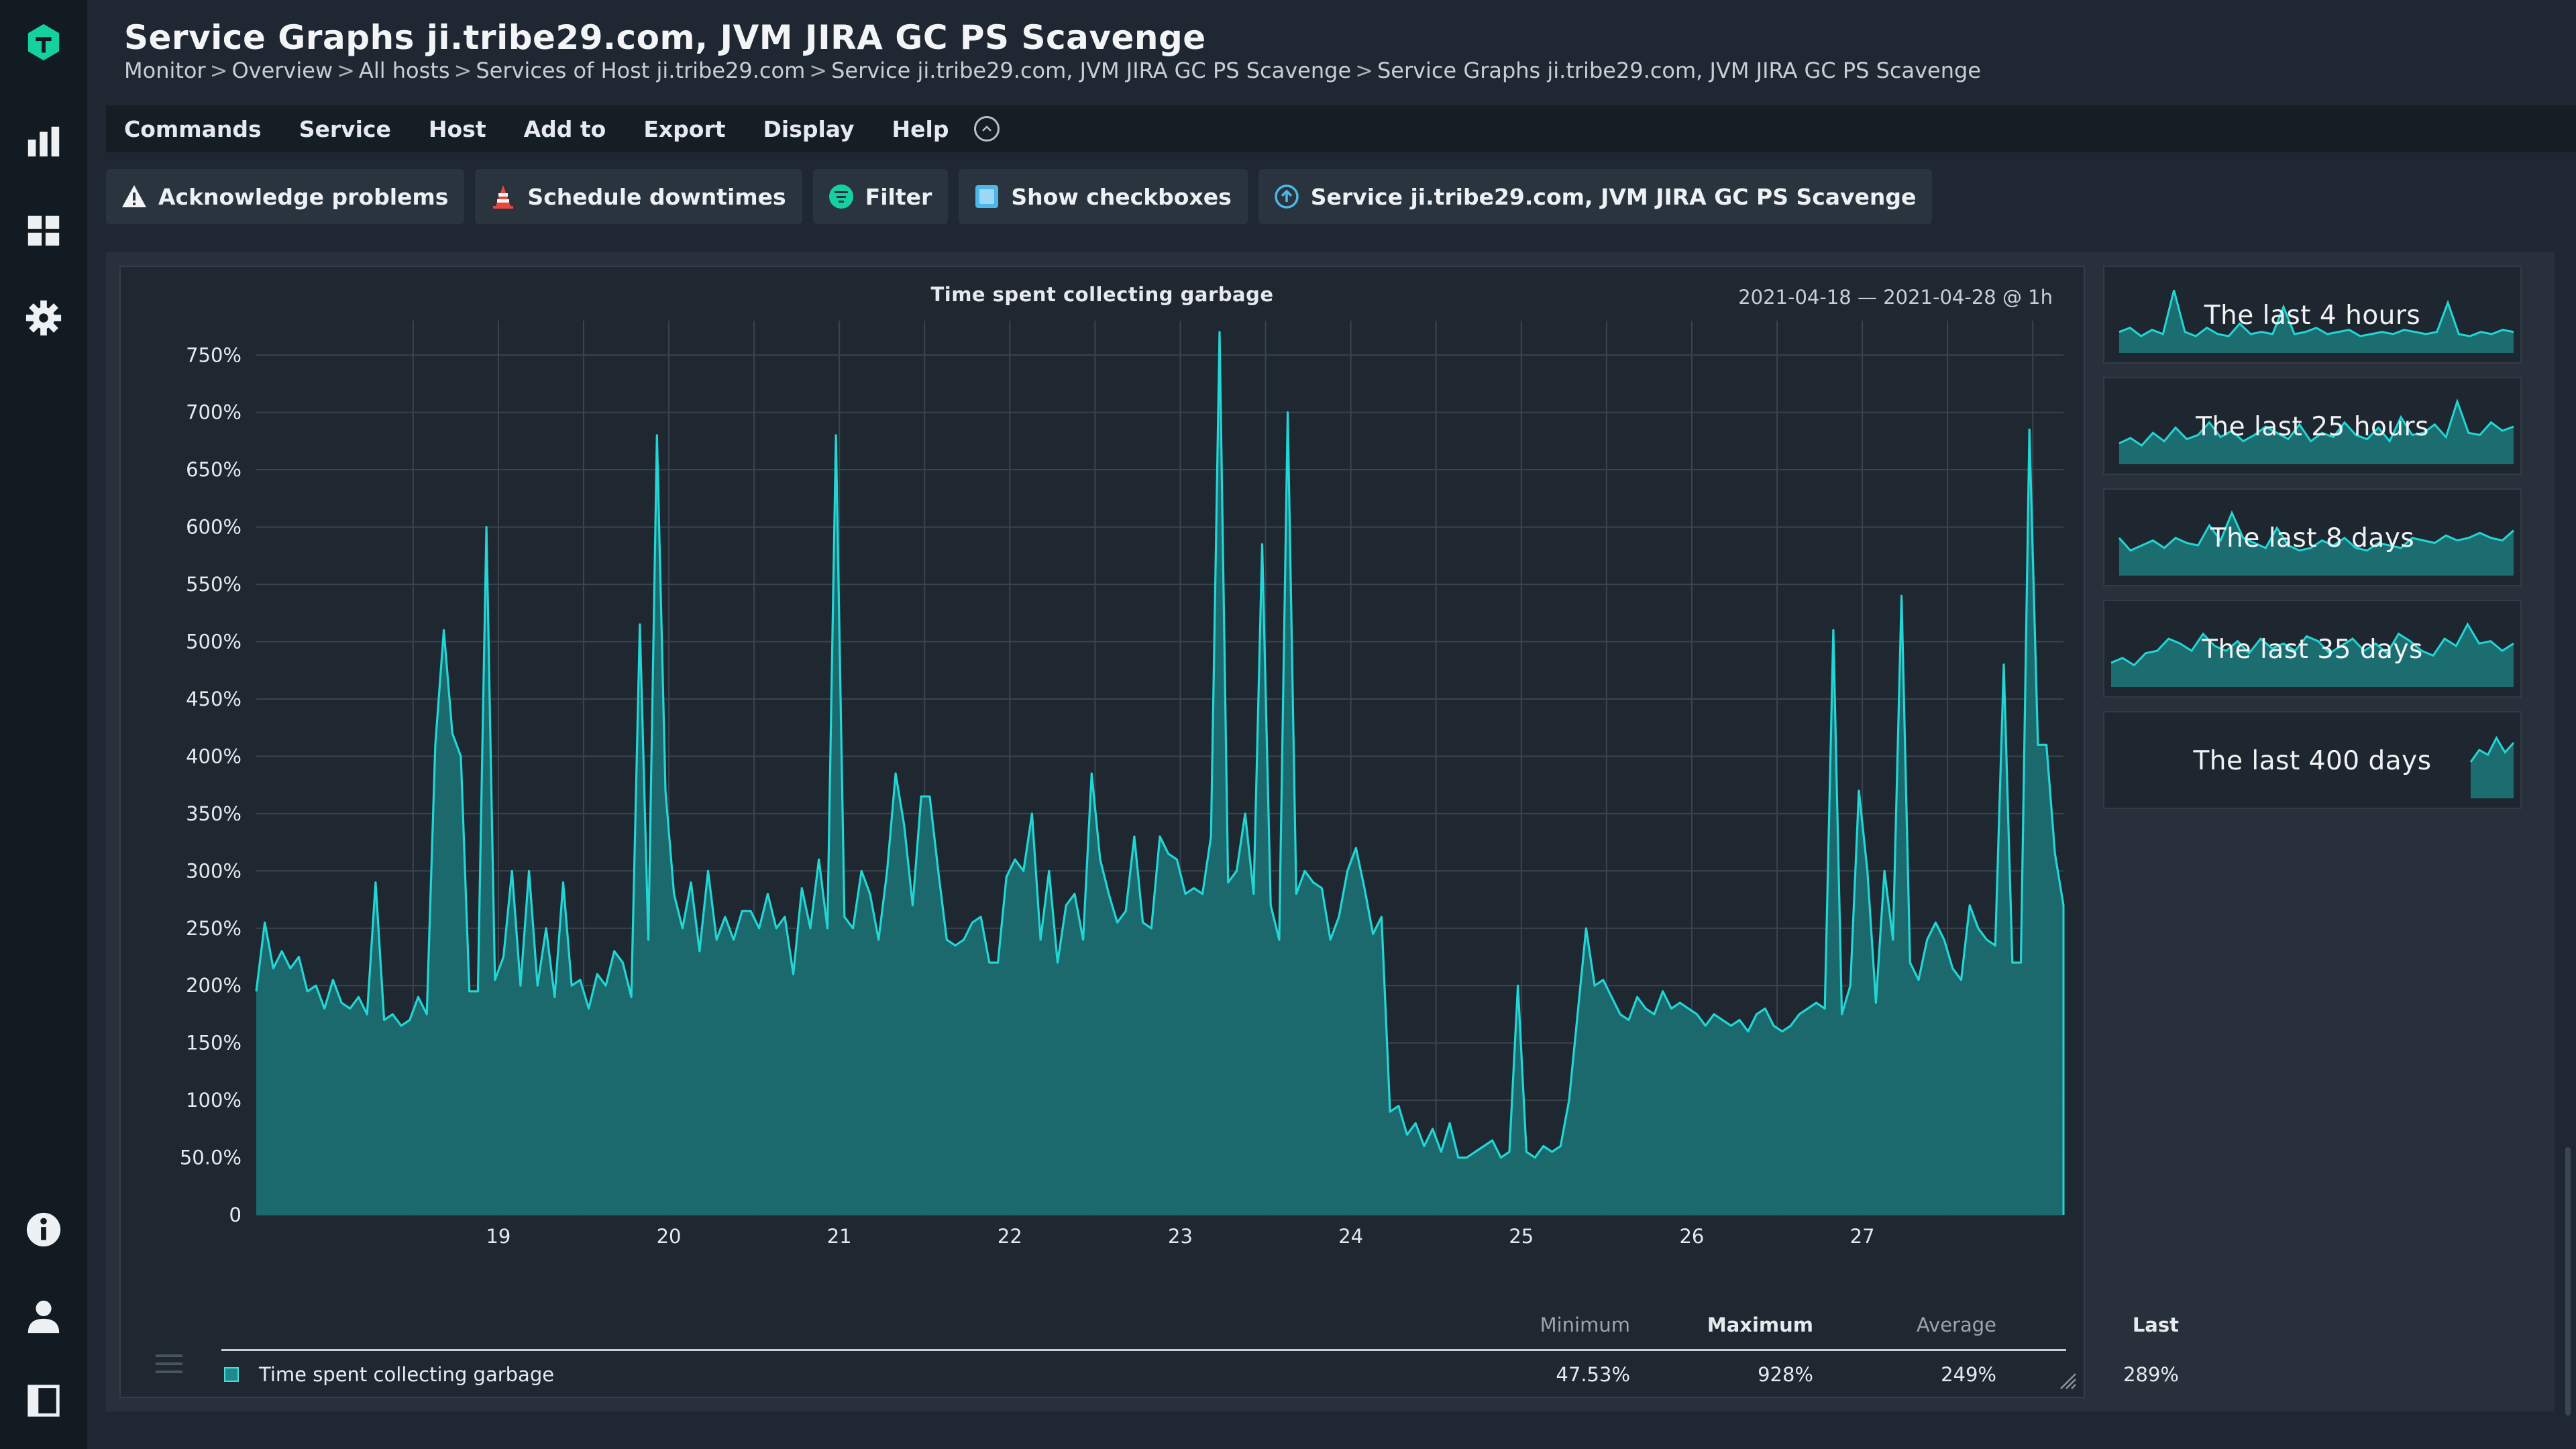 This screenshot has height=1449, width=2576. I want to click on legend-series-name: Time spent collecting garbage, so click(407, 1374).